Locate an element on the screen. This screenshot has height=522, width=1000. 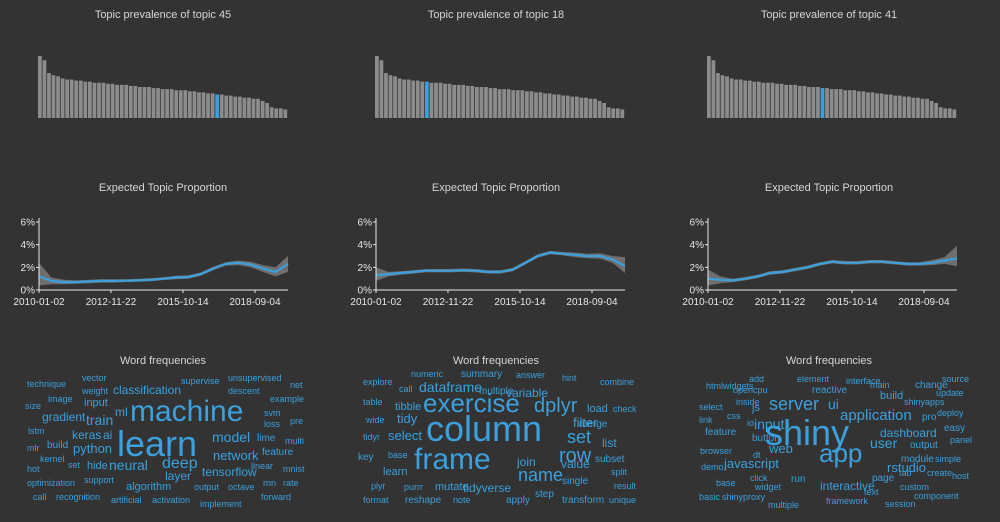
word-cloud-word: feature is located at coordinates (278, 452).